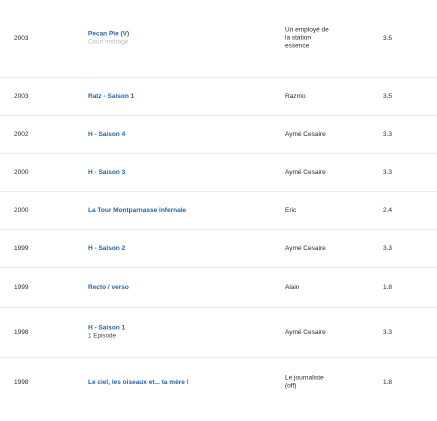 This screenshot has height=421, width=437. Describe the element at coordinates (21, 134) in the screenshot. I see `year-cell: 2002` at that location.